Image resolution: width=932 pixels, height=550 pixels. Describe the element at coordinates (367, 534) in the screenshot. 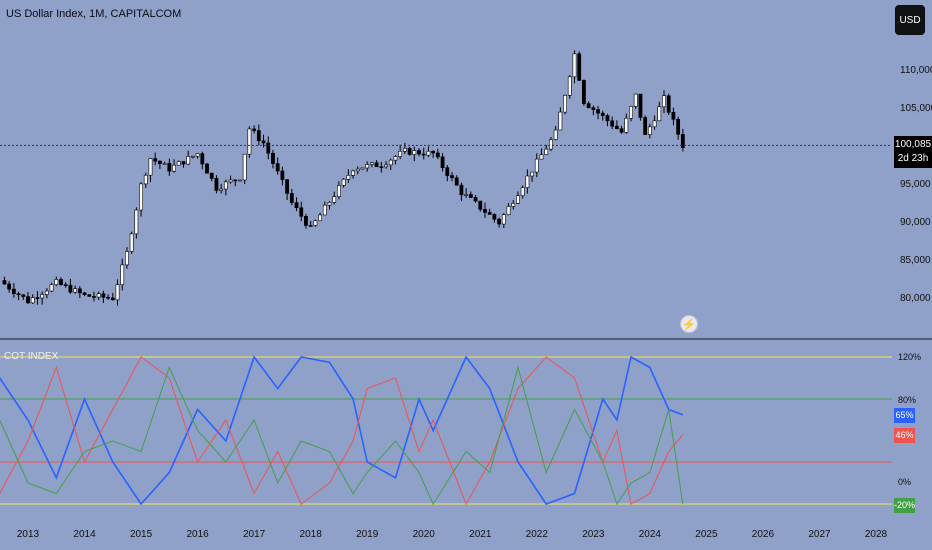

I see `year-label: 2019` at that location.